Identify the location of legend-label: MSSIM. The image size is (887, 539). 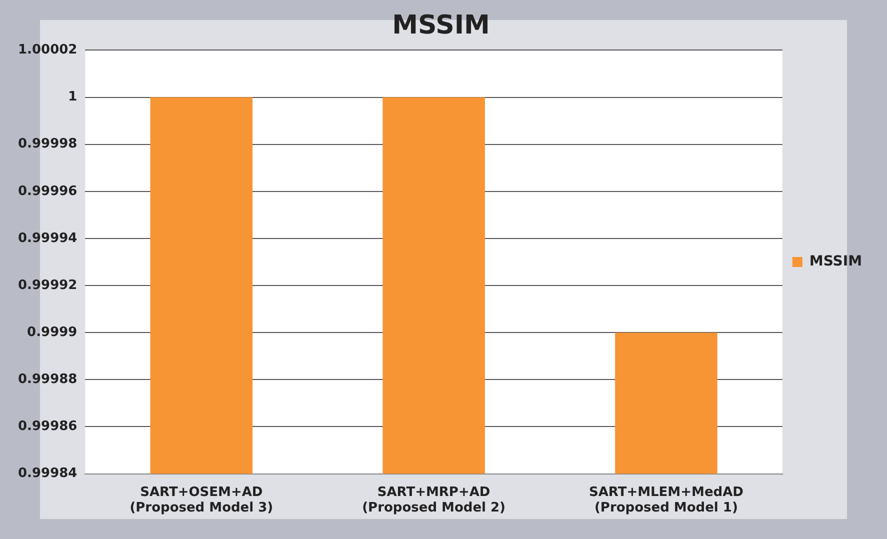
(835, 262).